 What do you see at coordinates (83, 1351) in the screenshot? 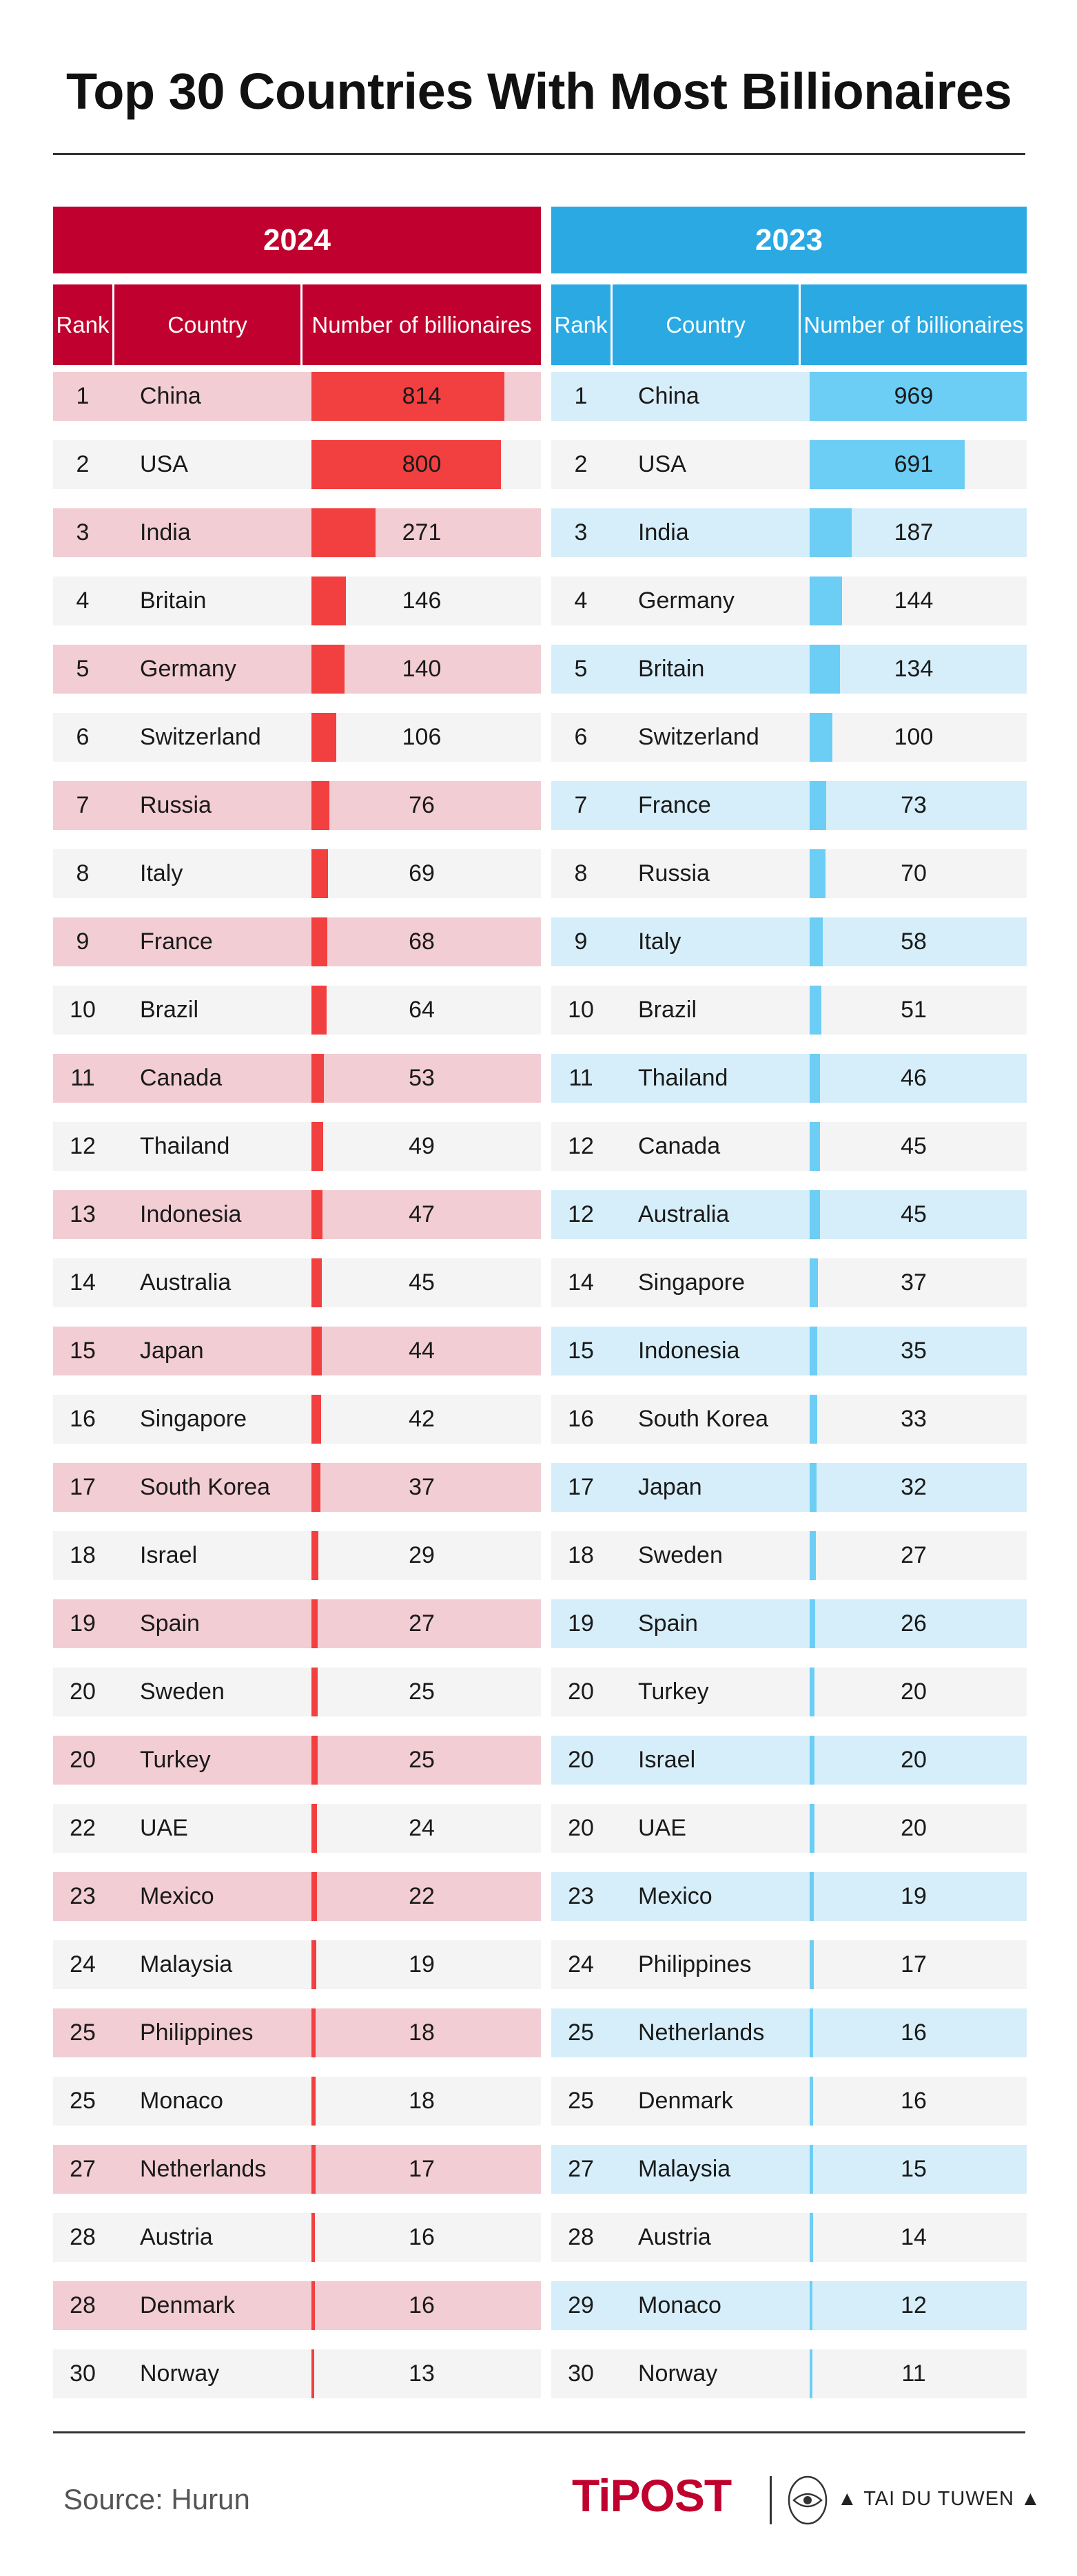
I see `rank-cell: 15` at bounding box center [83, 1351].